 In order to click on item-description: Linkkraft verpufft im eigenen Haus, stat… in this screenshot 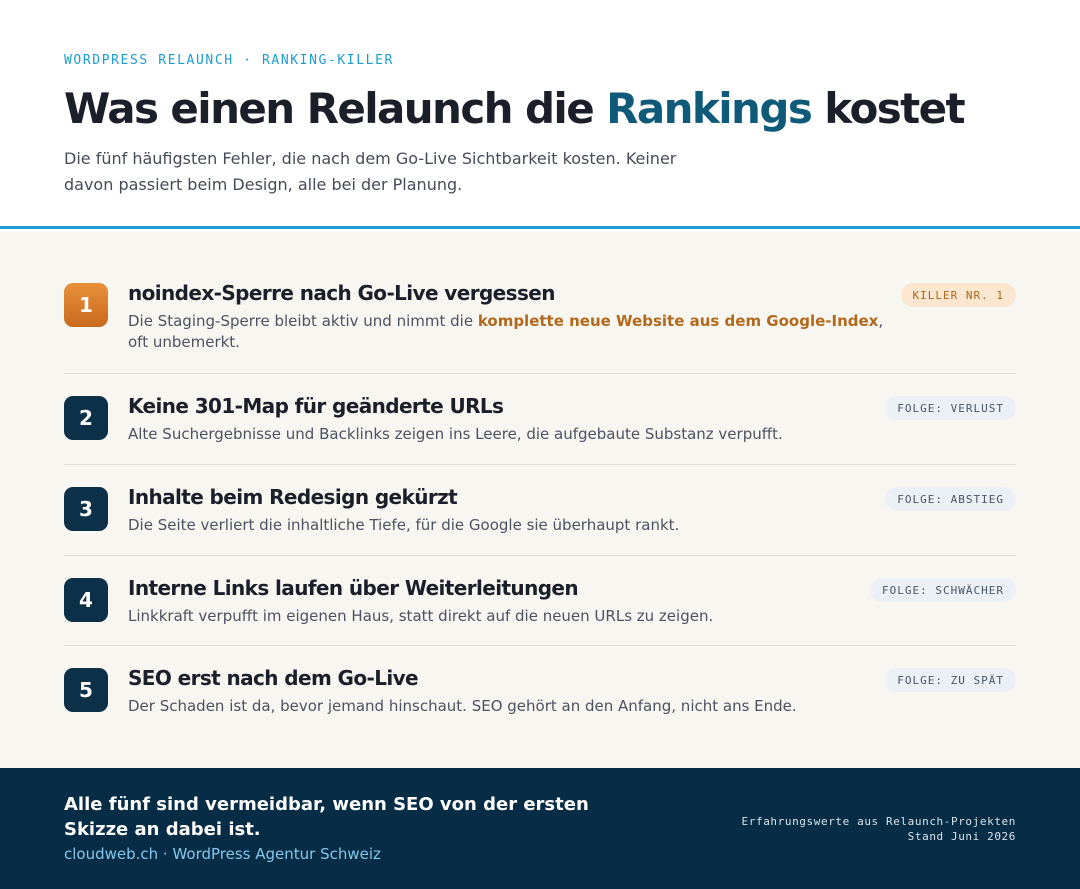, I will do `click(421, 616)`.